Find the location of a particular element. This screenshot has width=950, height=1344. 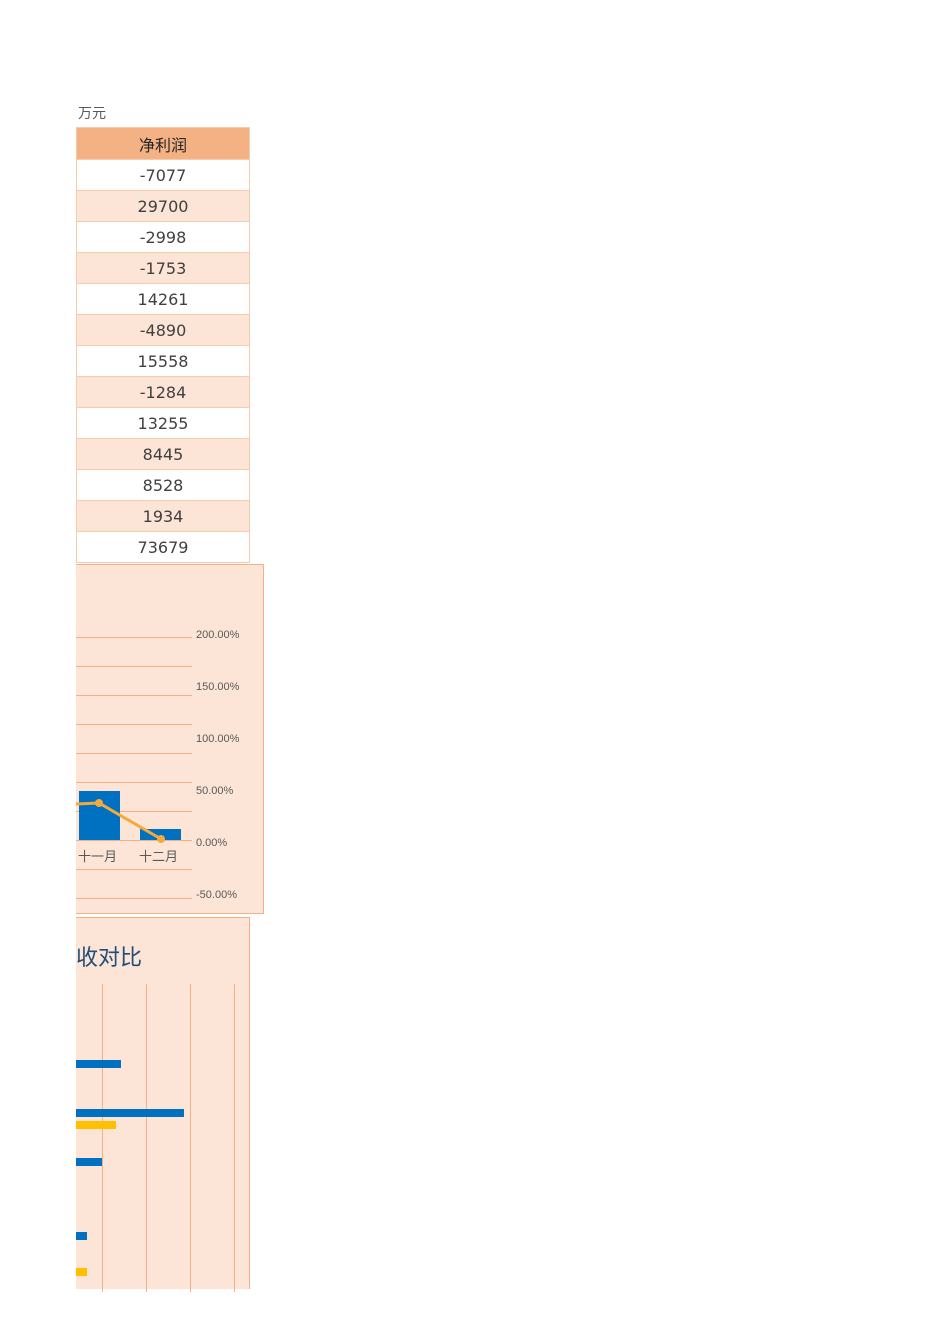

table-cell: 15558 is located at coordinates (163, 361).